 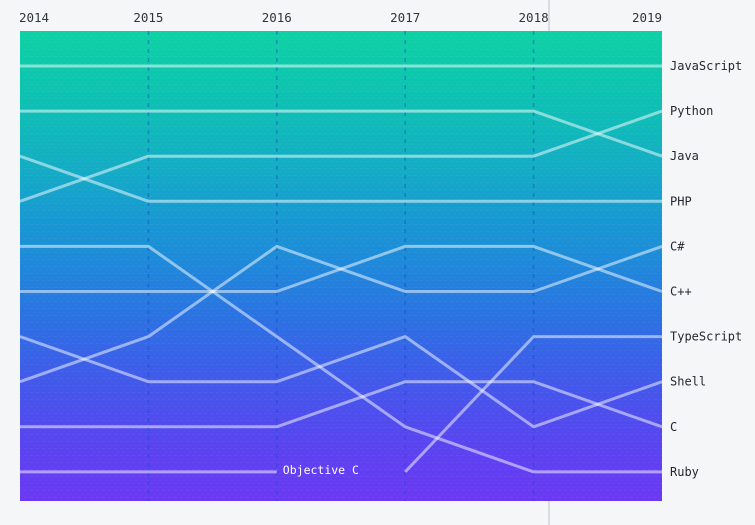 What do you see at coordinates (688, 382) in the screenshot?
I see `language-label-shell: Shell` at bounding box center [688, 382].